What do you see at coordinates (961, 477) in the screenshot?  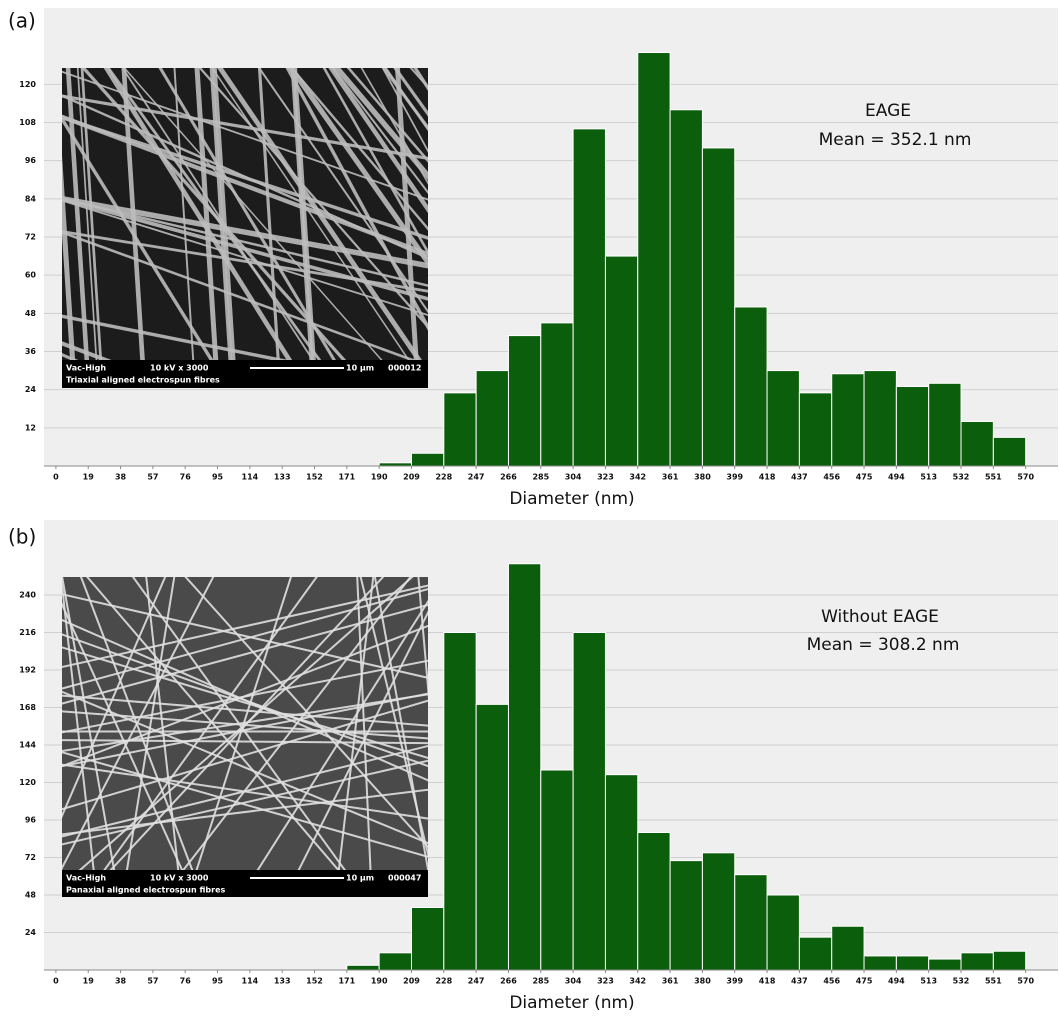 I see `x-tick-label: 532` at bounding box center [961, 477].